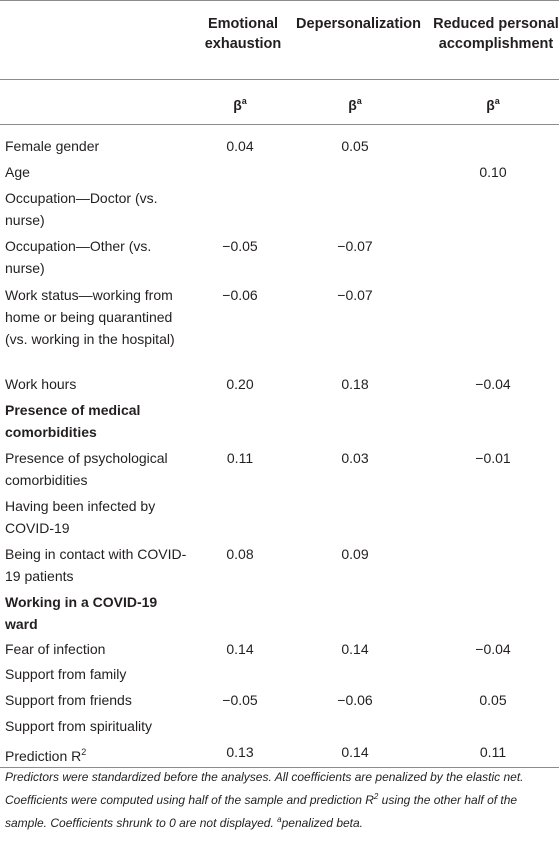 The width and height of the screenshot is (559, 843). What do you see at coordinates (493, 172) in the screenshot?
I see `cell-rpa: 0.10` at bounding box center [493, 172].